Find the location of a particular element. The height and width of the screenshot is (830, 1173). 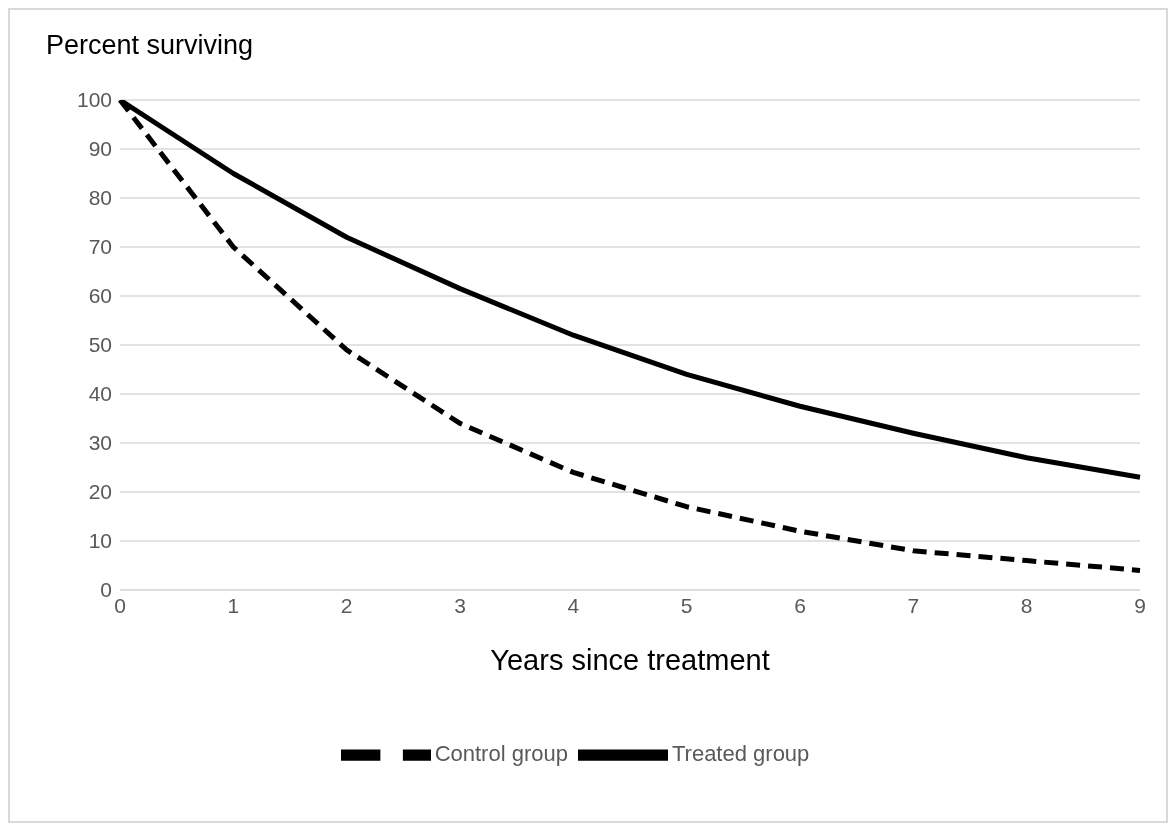

x-tick-label: 3 is located at coordinates (460, 605).